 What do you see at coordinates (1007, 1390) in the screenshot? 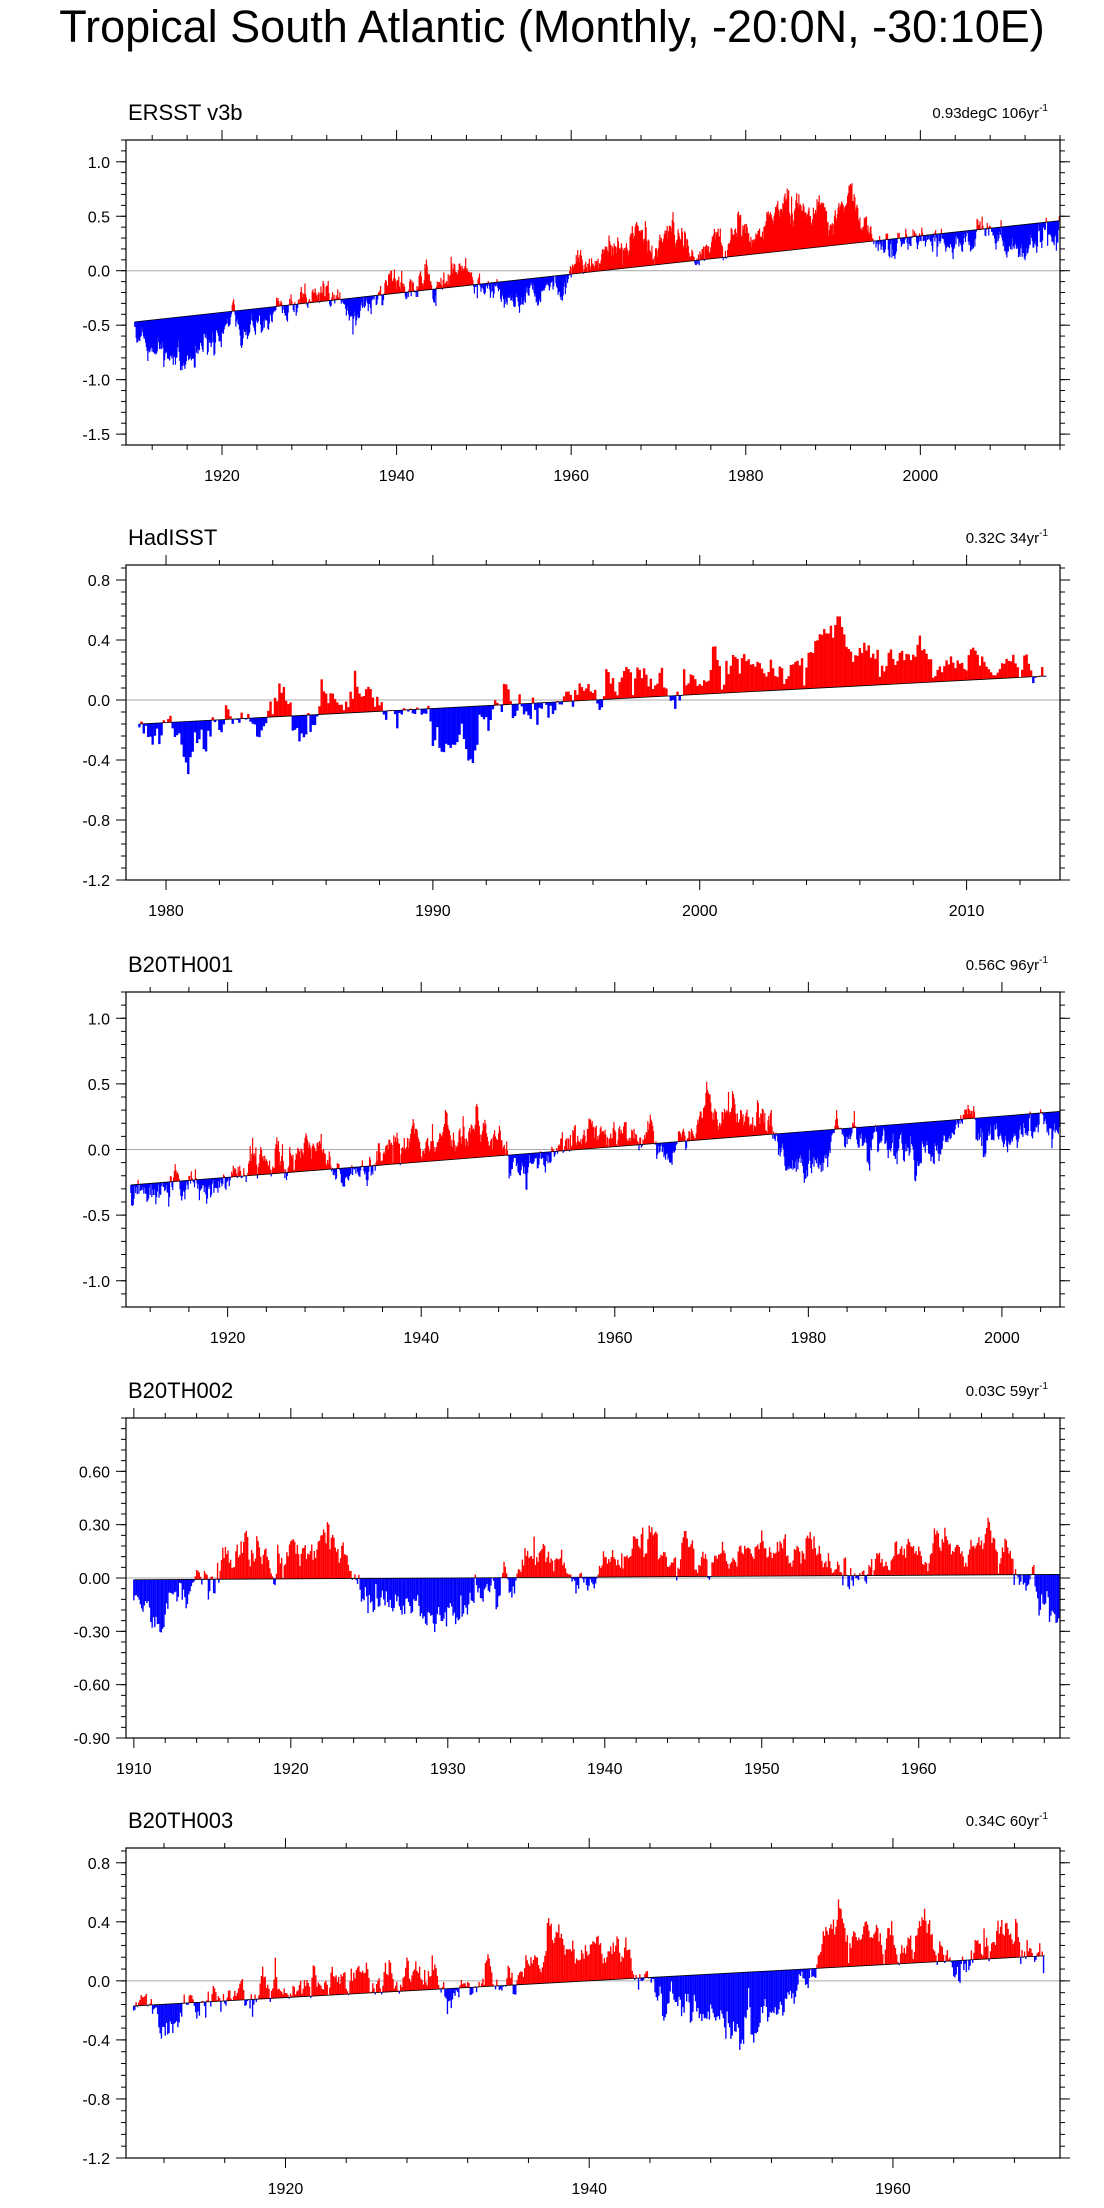
I see `trend-label: 0.03C 59yr-1` at bounding box center [1007, 1390].